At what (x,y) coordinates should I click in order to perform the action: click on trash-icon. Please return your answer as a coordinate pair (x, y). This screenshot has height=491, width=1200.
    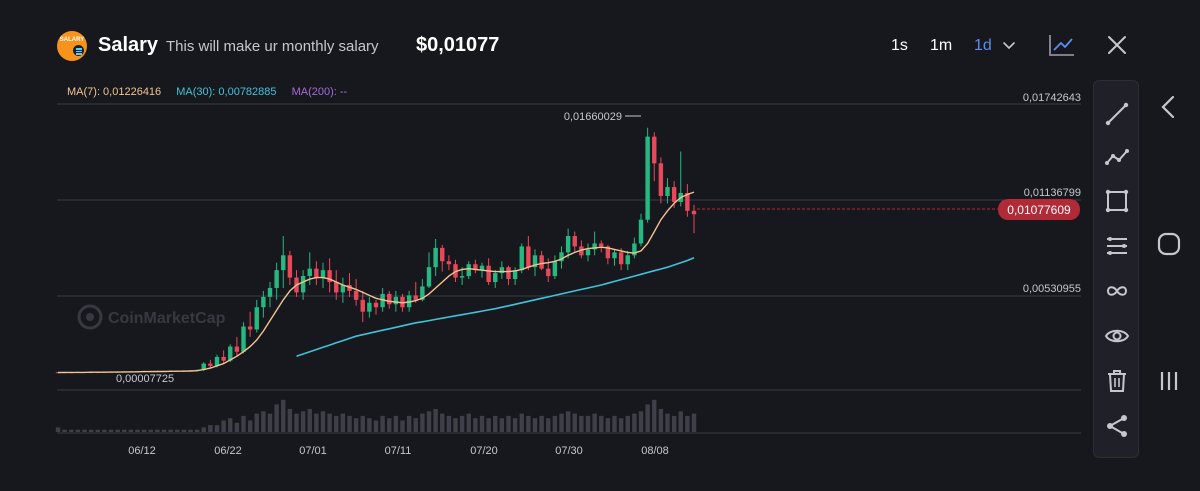
    Looking at the image, I should click on (1117, 381).